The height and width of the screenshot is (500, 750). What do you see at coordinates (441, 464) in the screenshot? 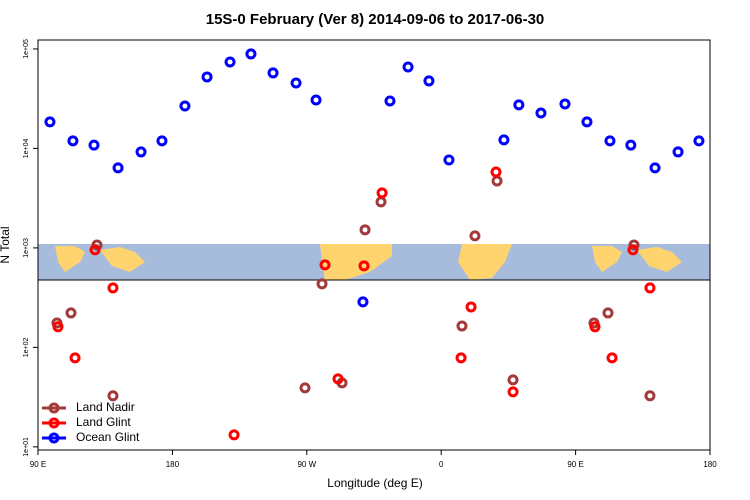
I see `x-tick-label: 0` at bounding box center [441, 464].